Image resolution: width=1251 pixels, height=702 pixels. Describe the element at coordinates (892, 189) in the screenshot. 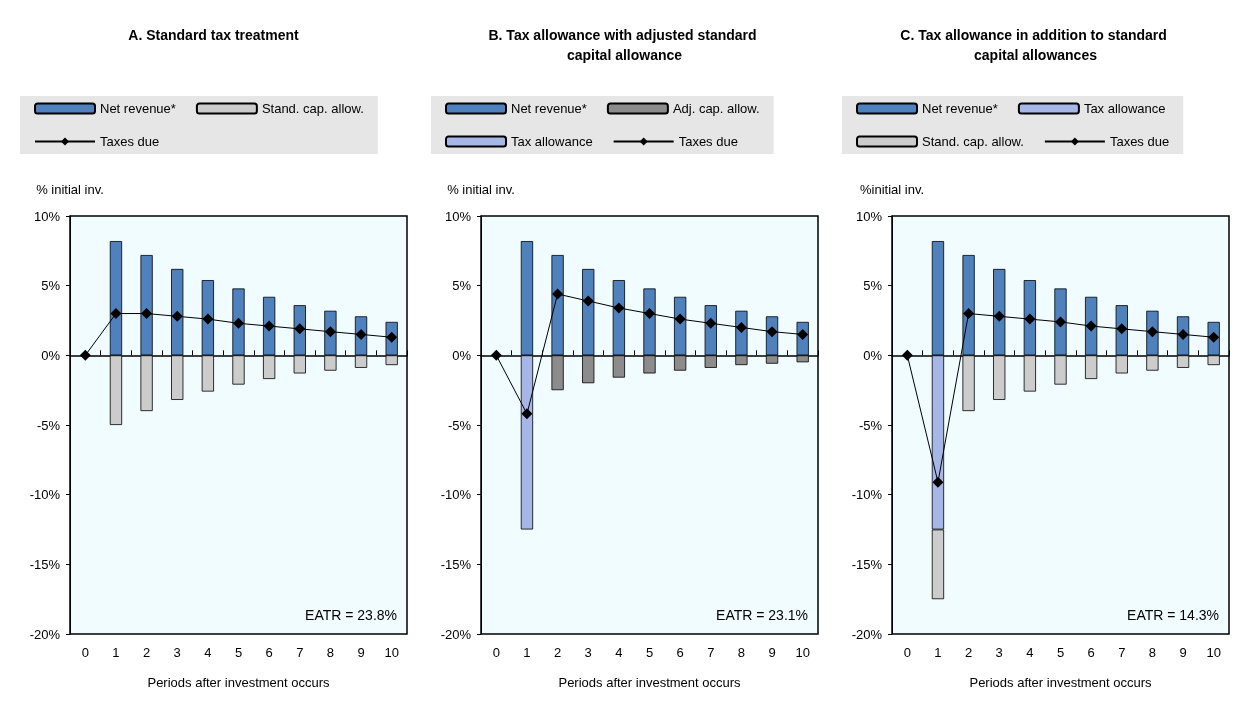

I see `y-axis-title: %initial inv.` at that location.